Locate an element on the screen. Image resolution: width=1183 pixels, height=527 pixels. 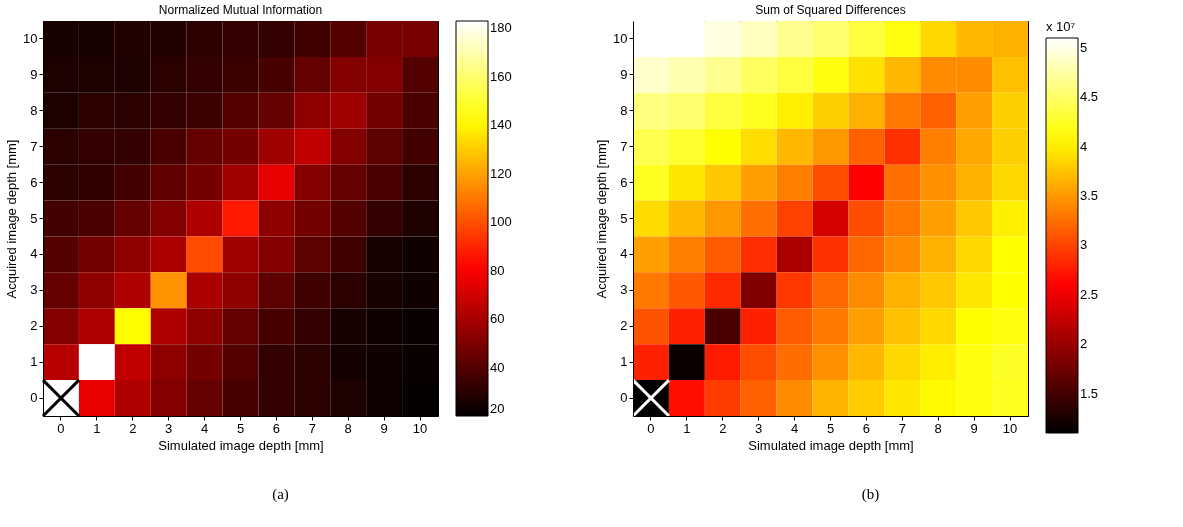
color-bar-label: 140 is located at coordinates (501, 125).